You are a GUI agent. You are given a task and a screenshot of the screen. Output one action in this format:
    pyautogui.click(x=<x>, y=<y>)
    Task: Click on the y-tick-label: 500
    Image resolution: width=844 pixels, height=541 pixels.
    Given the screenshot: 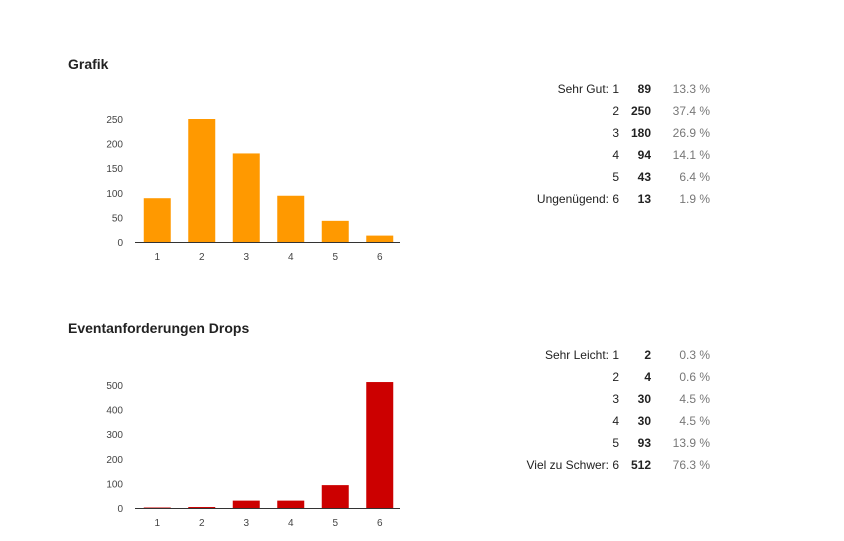 What is the action you would take?
    pyautogui.click(x=114, y=386)
    